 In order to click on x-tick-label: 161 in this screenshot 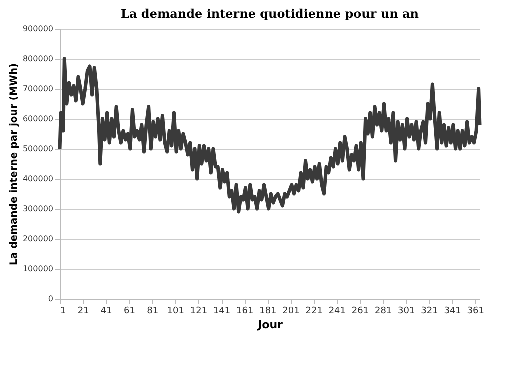, I will do `click(245, 311)`.